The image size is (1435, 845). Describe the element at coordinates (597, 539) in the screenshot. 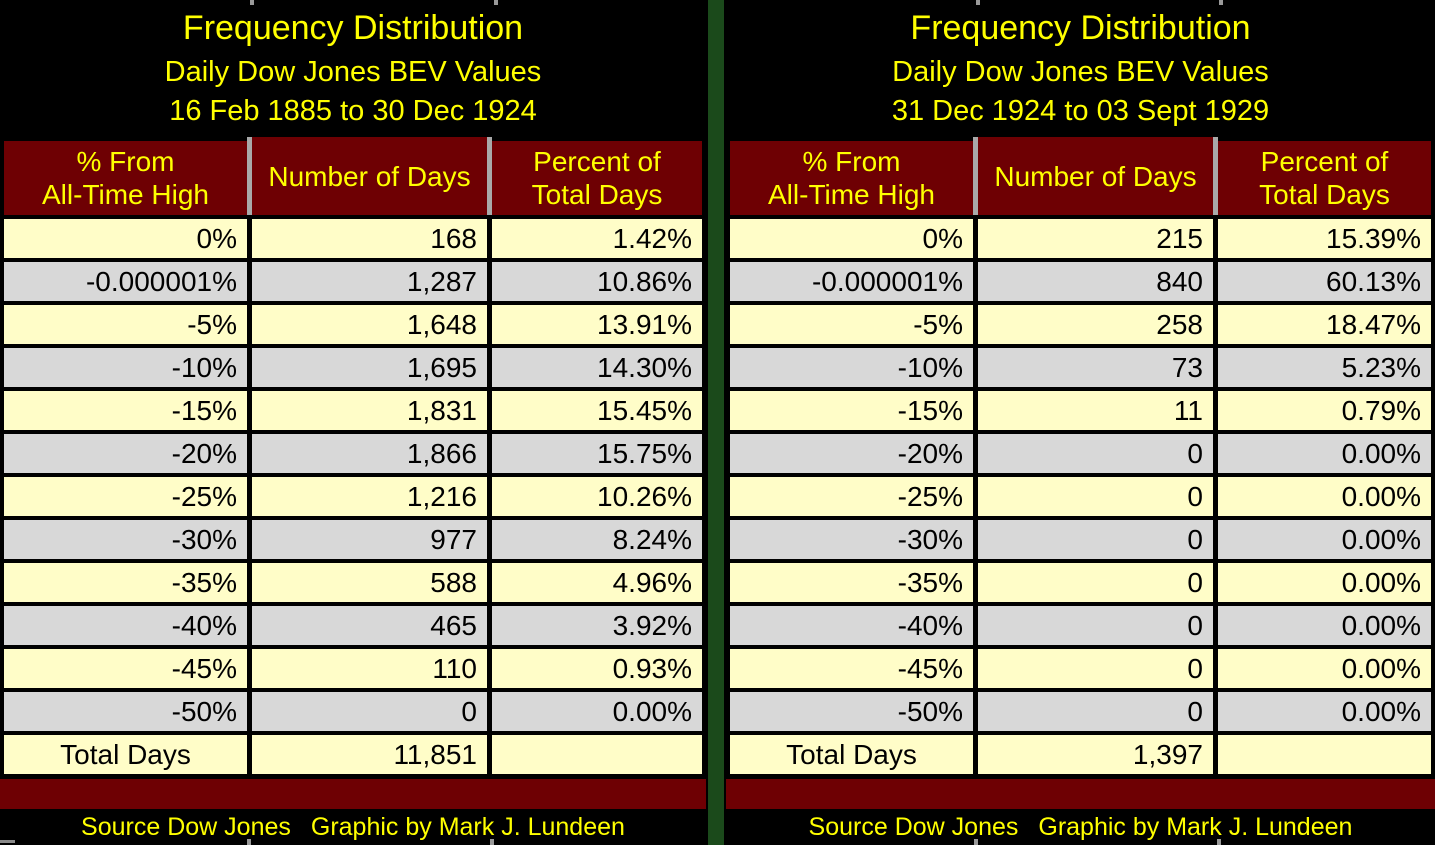

I see `row-percent-cell: 8.24%` at that location.